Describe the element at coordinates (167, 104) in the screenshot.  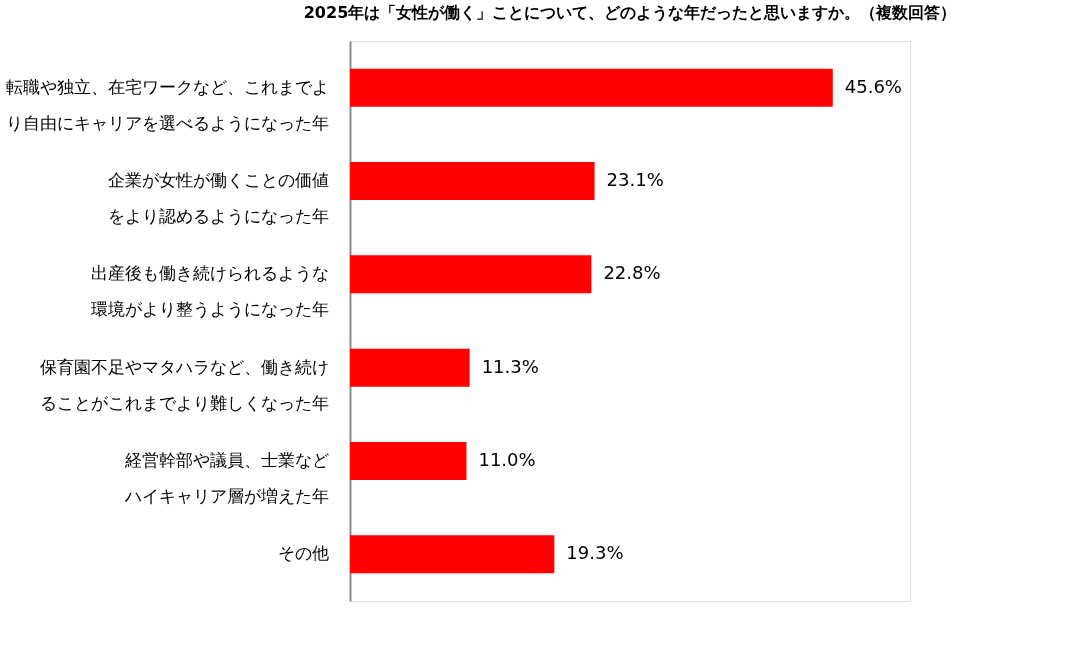
I see `y-tick-label: 転職や独立、在宅ワークなど、これまでより自由にキャリアを選べるようになった年` at that location.